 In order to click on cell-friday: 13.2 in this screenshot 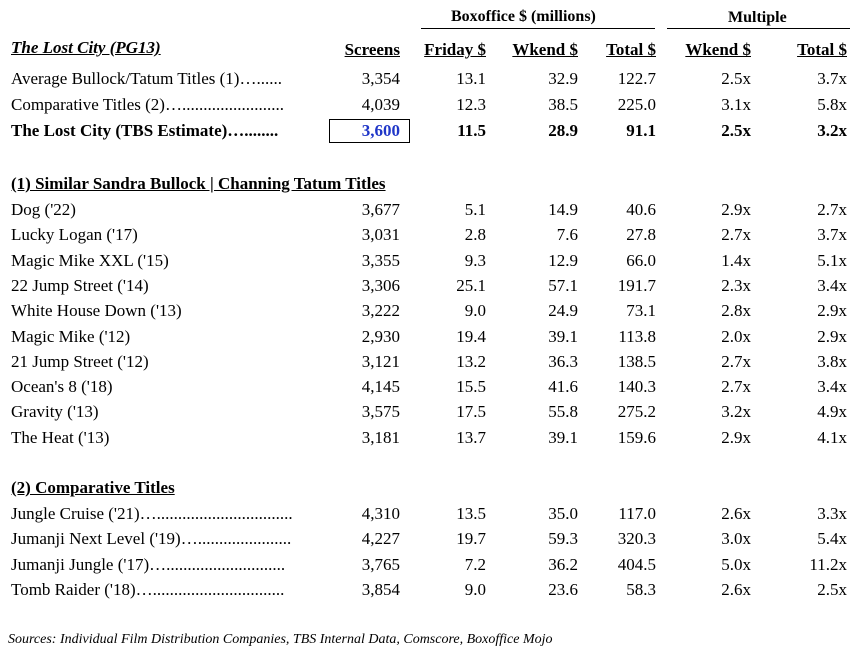, I will do `click(471, 361)`.